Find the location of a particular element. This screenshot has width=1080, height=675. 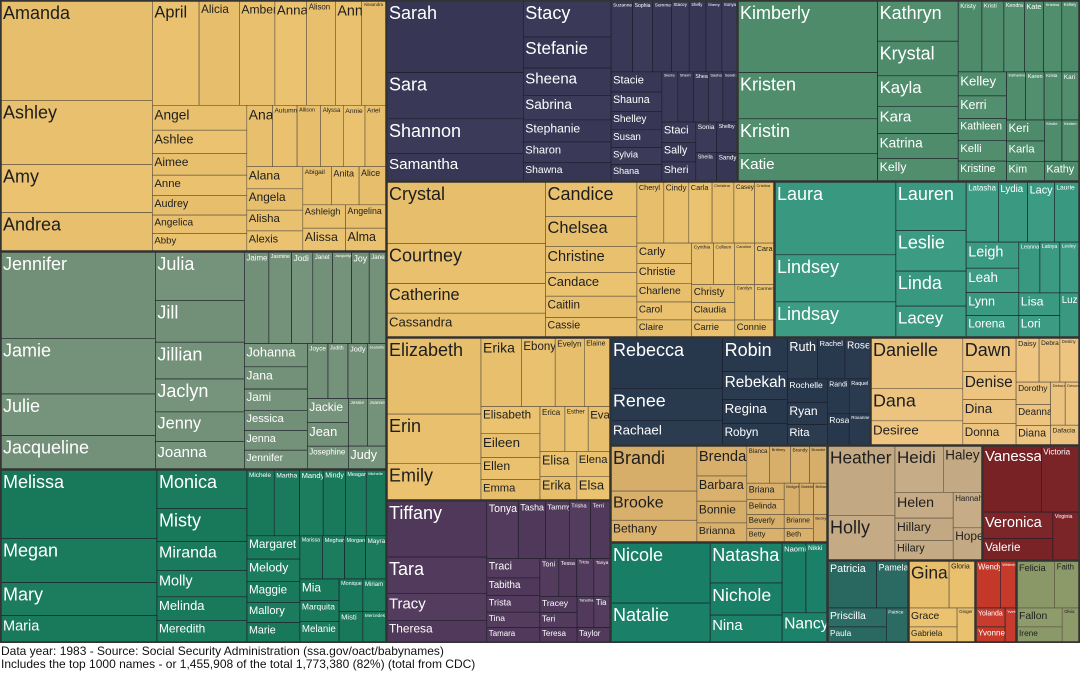

cell-naomi is located at coordinates (794, 578).